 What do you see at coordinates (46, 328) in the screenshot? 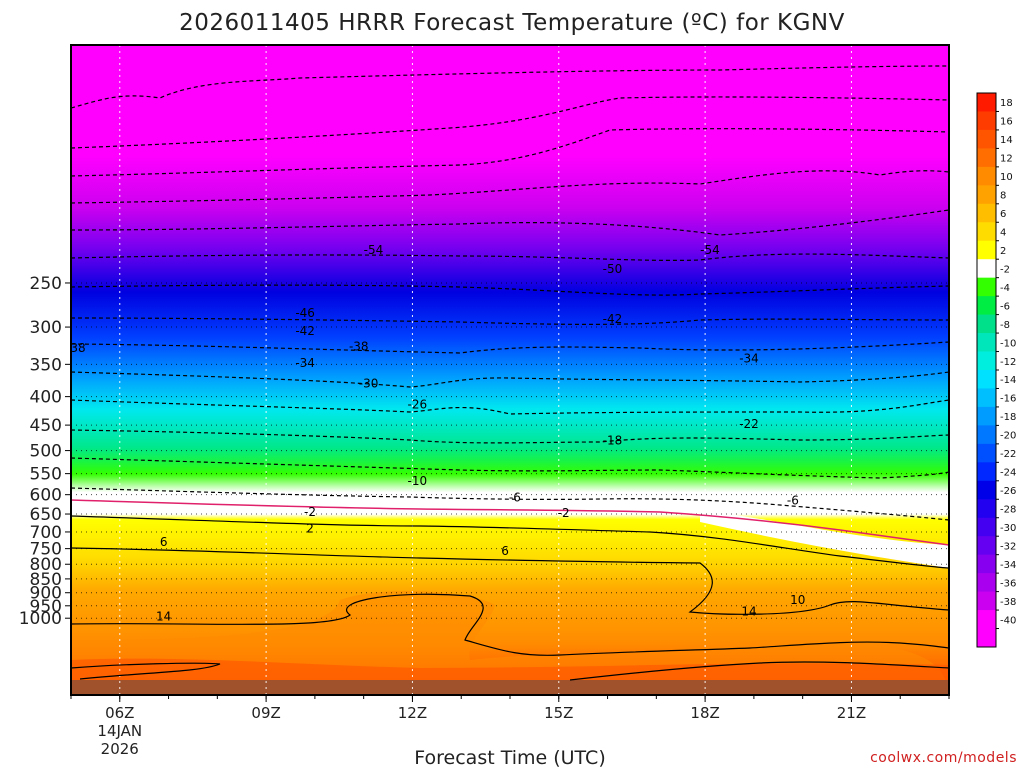
I see `y-tick-label-300: 300` at bounding box center [46, 328].